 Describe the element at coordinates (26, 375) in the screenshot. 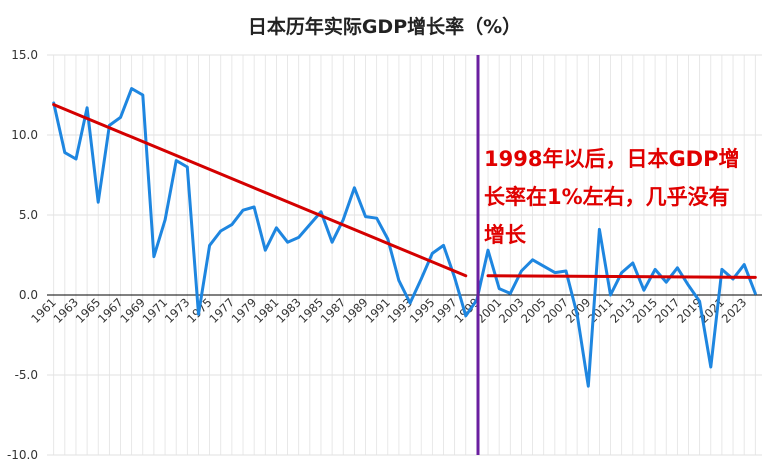

I see `y-tick-label: -5.0` at that location.